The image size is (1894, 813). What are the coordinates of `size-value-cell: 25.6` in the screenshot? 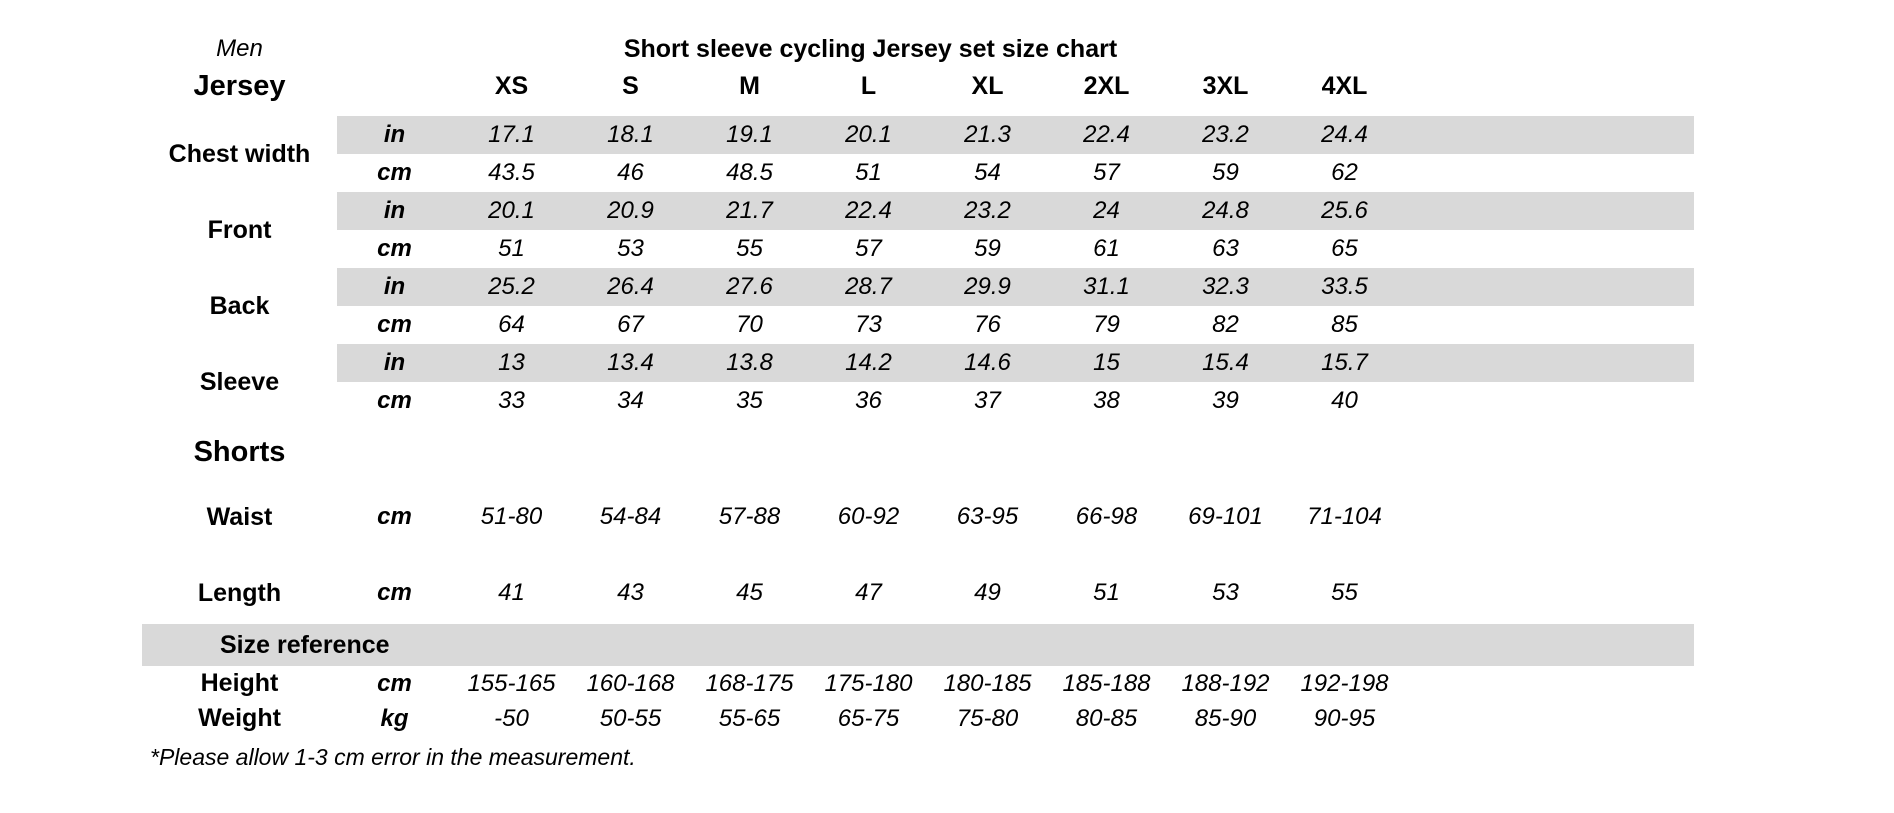 It's located at (1344, 211).